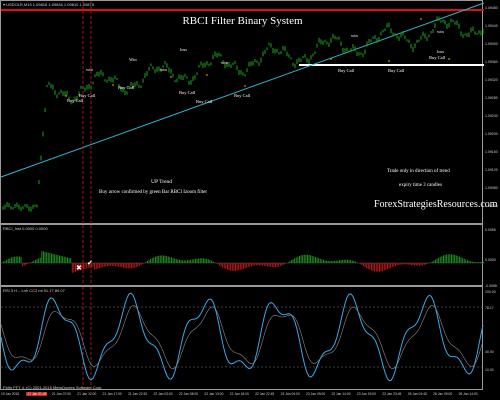  What do you see at coordinates (490, 292) in the screenshot?
I see `rsi-tick: 100.00` at bounding box center [490, 292].